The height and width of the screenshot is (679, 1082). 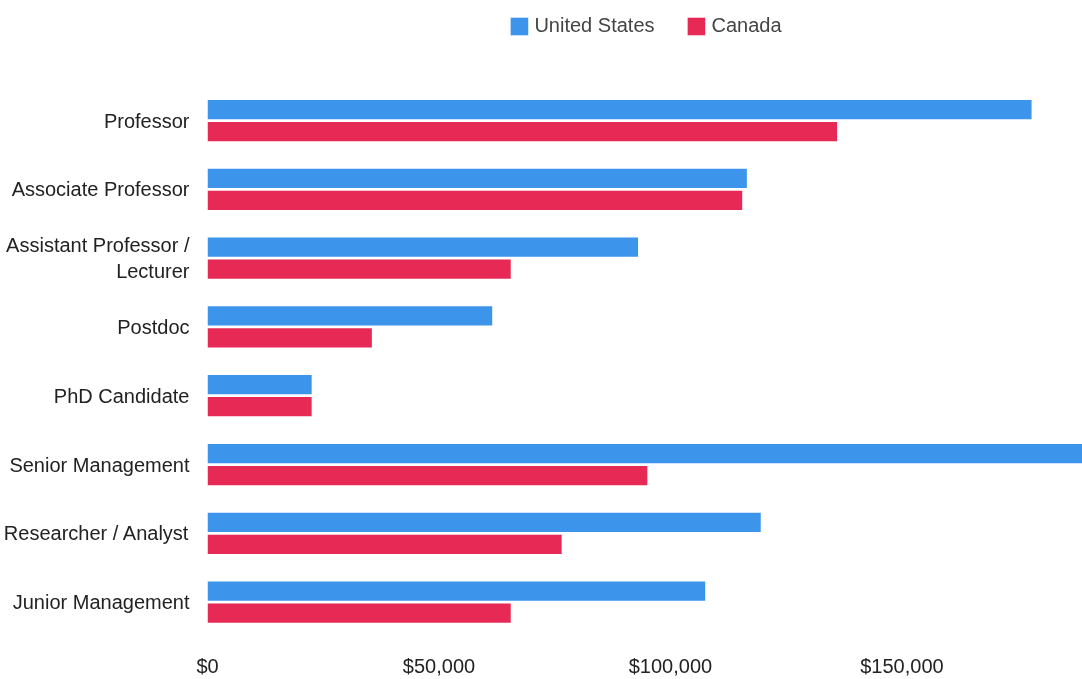 What do you see at coordinates (670, 665) in the screenshot?
I see `x-tick-label: $100,000` at bounding box center [670, 665].